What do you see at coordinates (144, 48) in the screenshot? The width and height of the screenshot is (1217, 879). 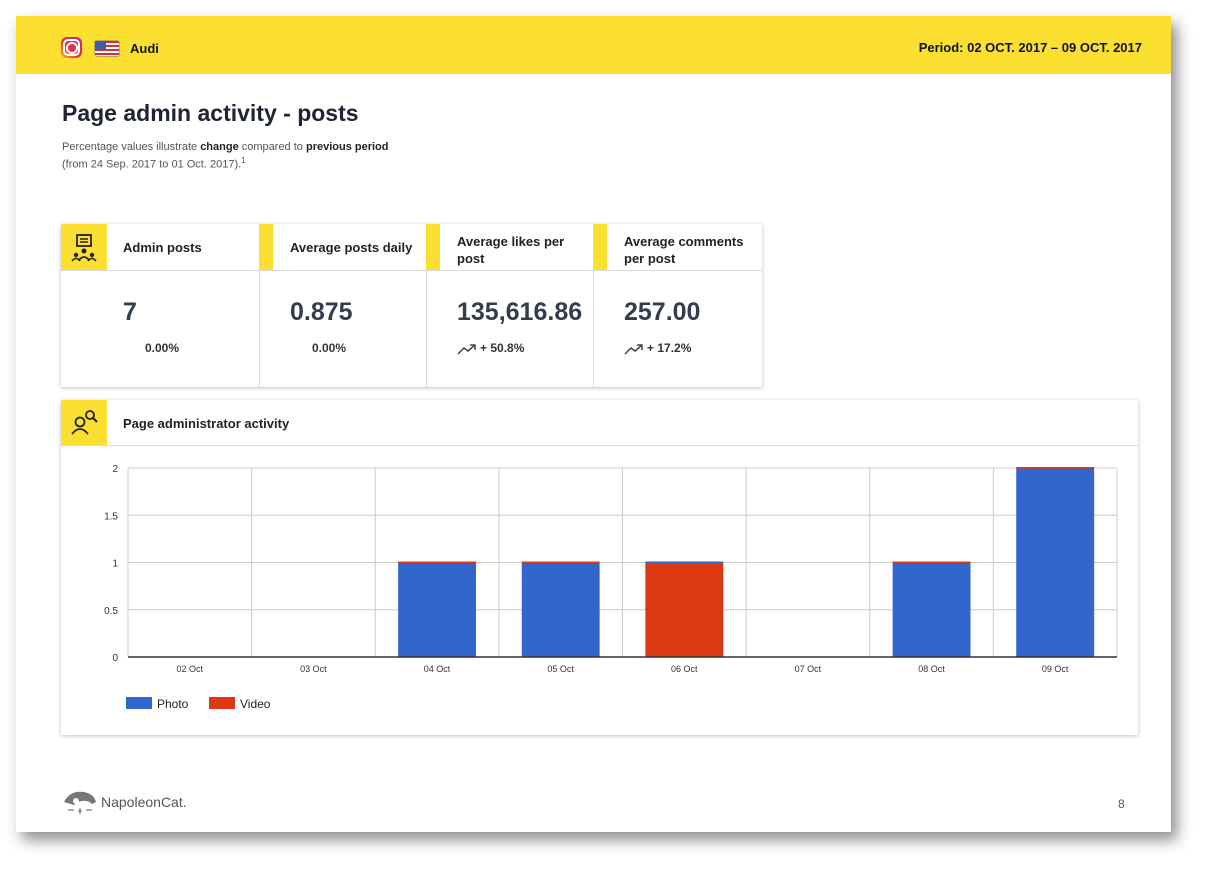 I see `brand-name: Audi` at bounding box center [144, 48].